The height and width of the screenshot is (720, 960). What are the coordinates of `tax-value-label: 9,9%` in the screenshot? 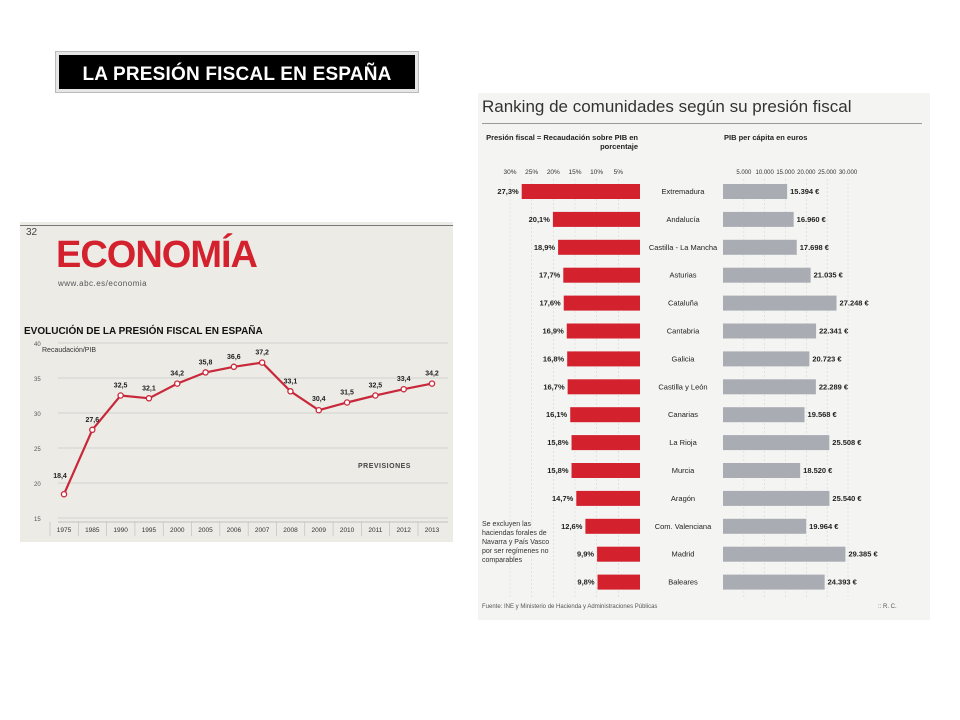 It's located at (585, 554).